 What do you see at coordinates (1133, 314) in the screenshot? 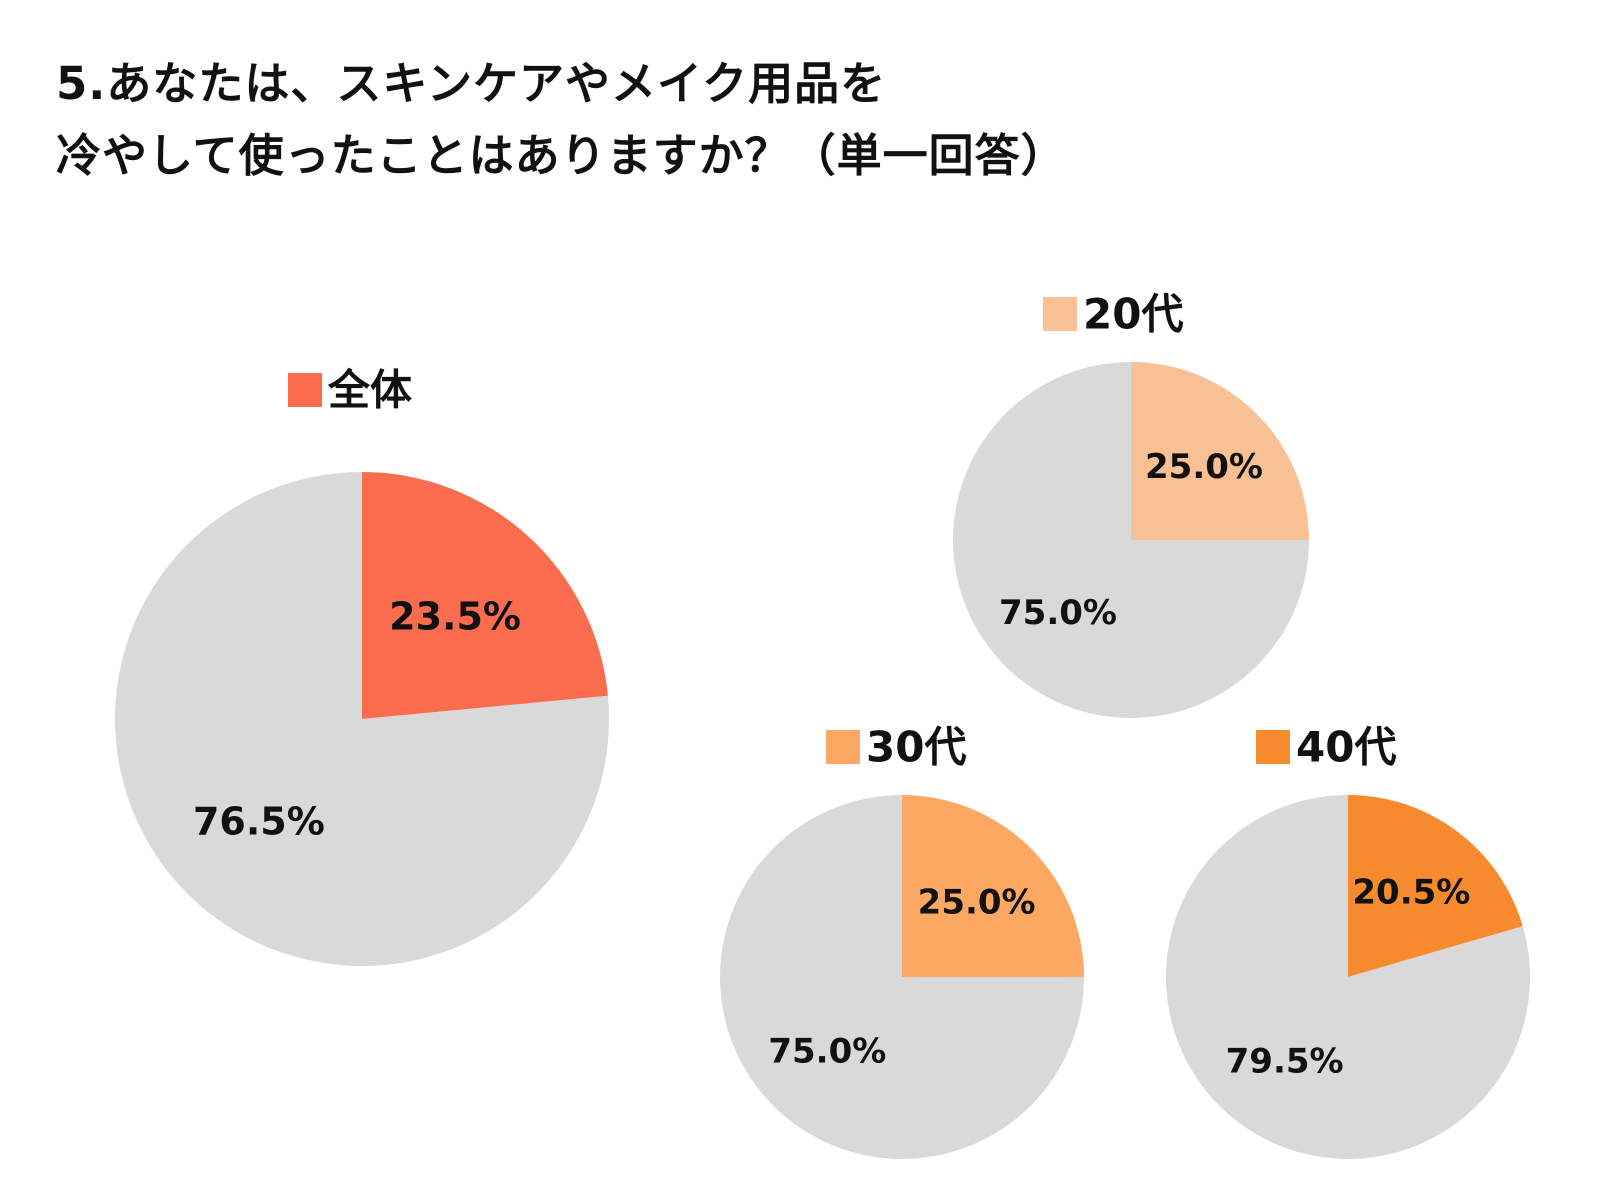
I see `legend-label: 20代` at bounding box center [1133, 314].